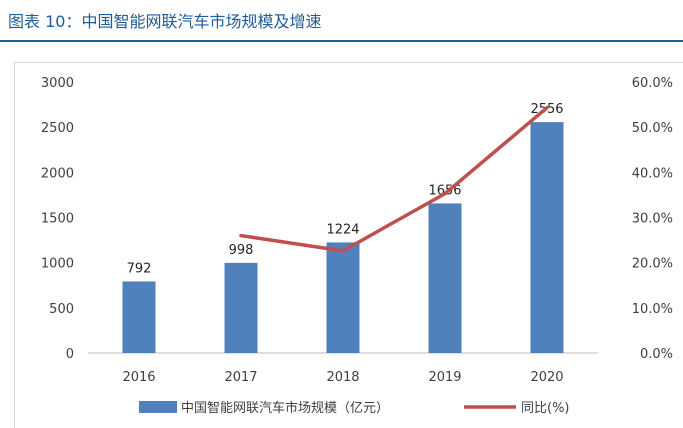 The width and height of the screenshot is (683, 428). Describe the element at coordinates (285, 408) in the screenshot. I see `legend-bar-label: 中国智能网联汽车市场规模（亿元）` at that location.